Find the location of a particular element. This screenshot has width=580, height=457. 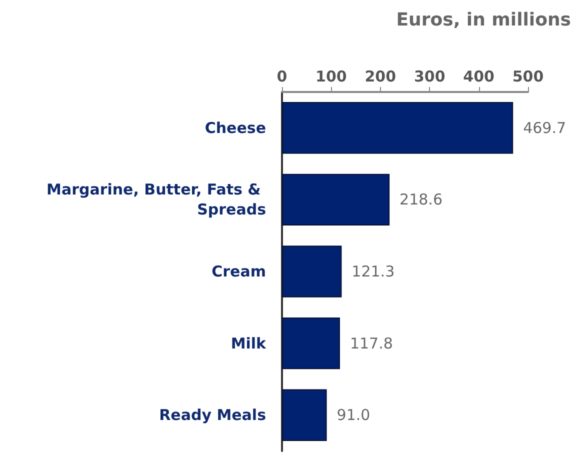

data-label: 469.7 is located at coordinates (544, 127).